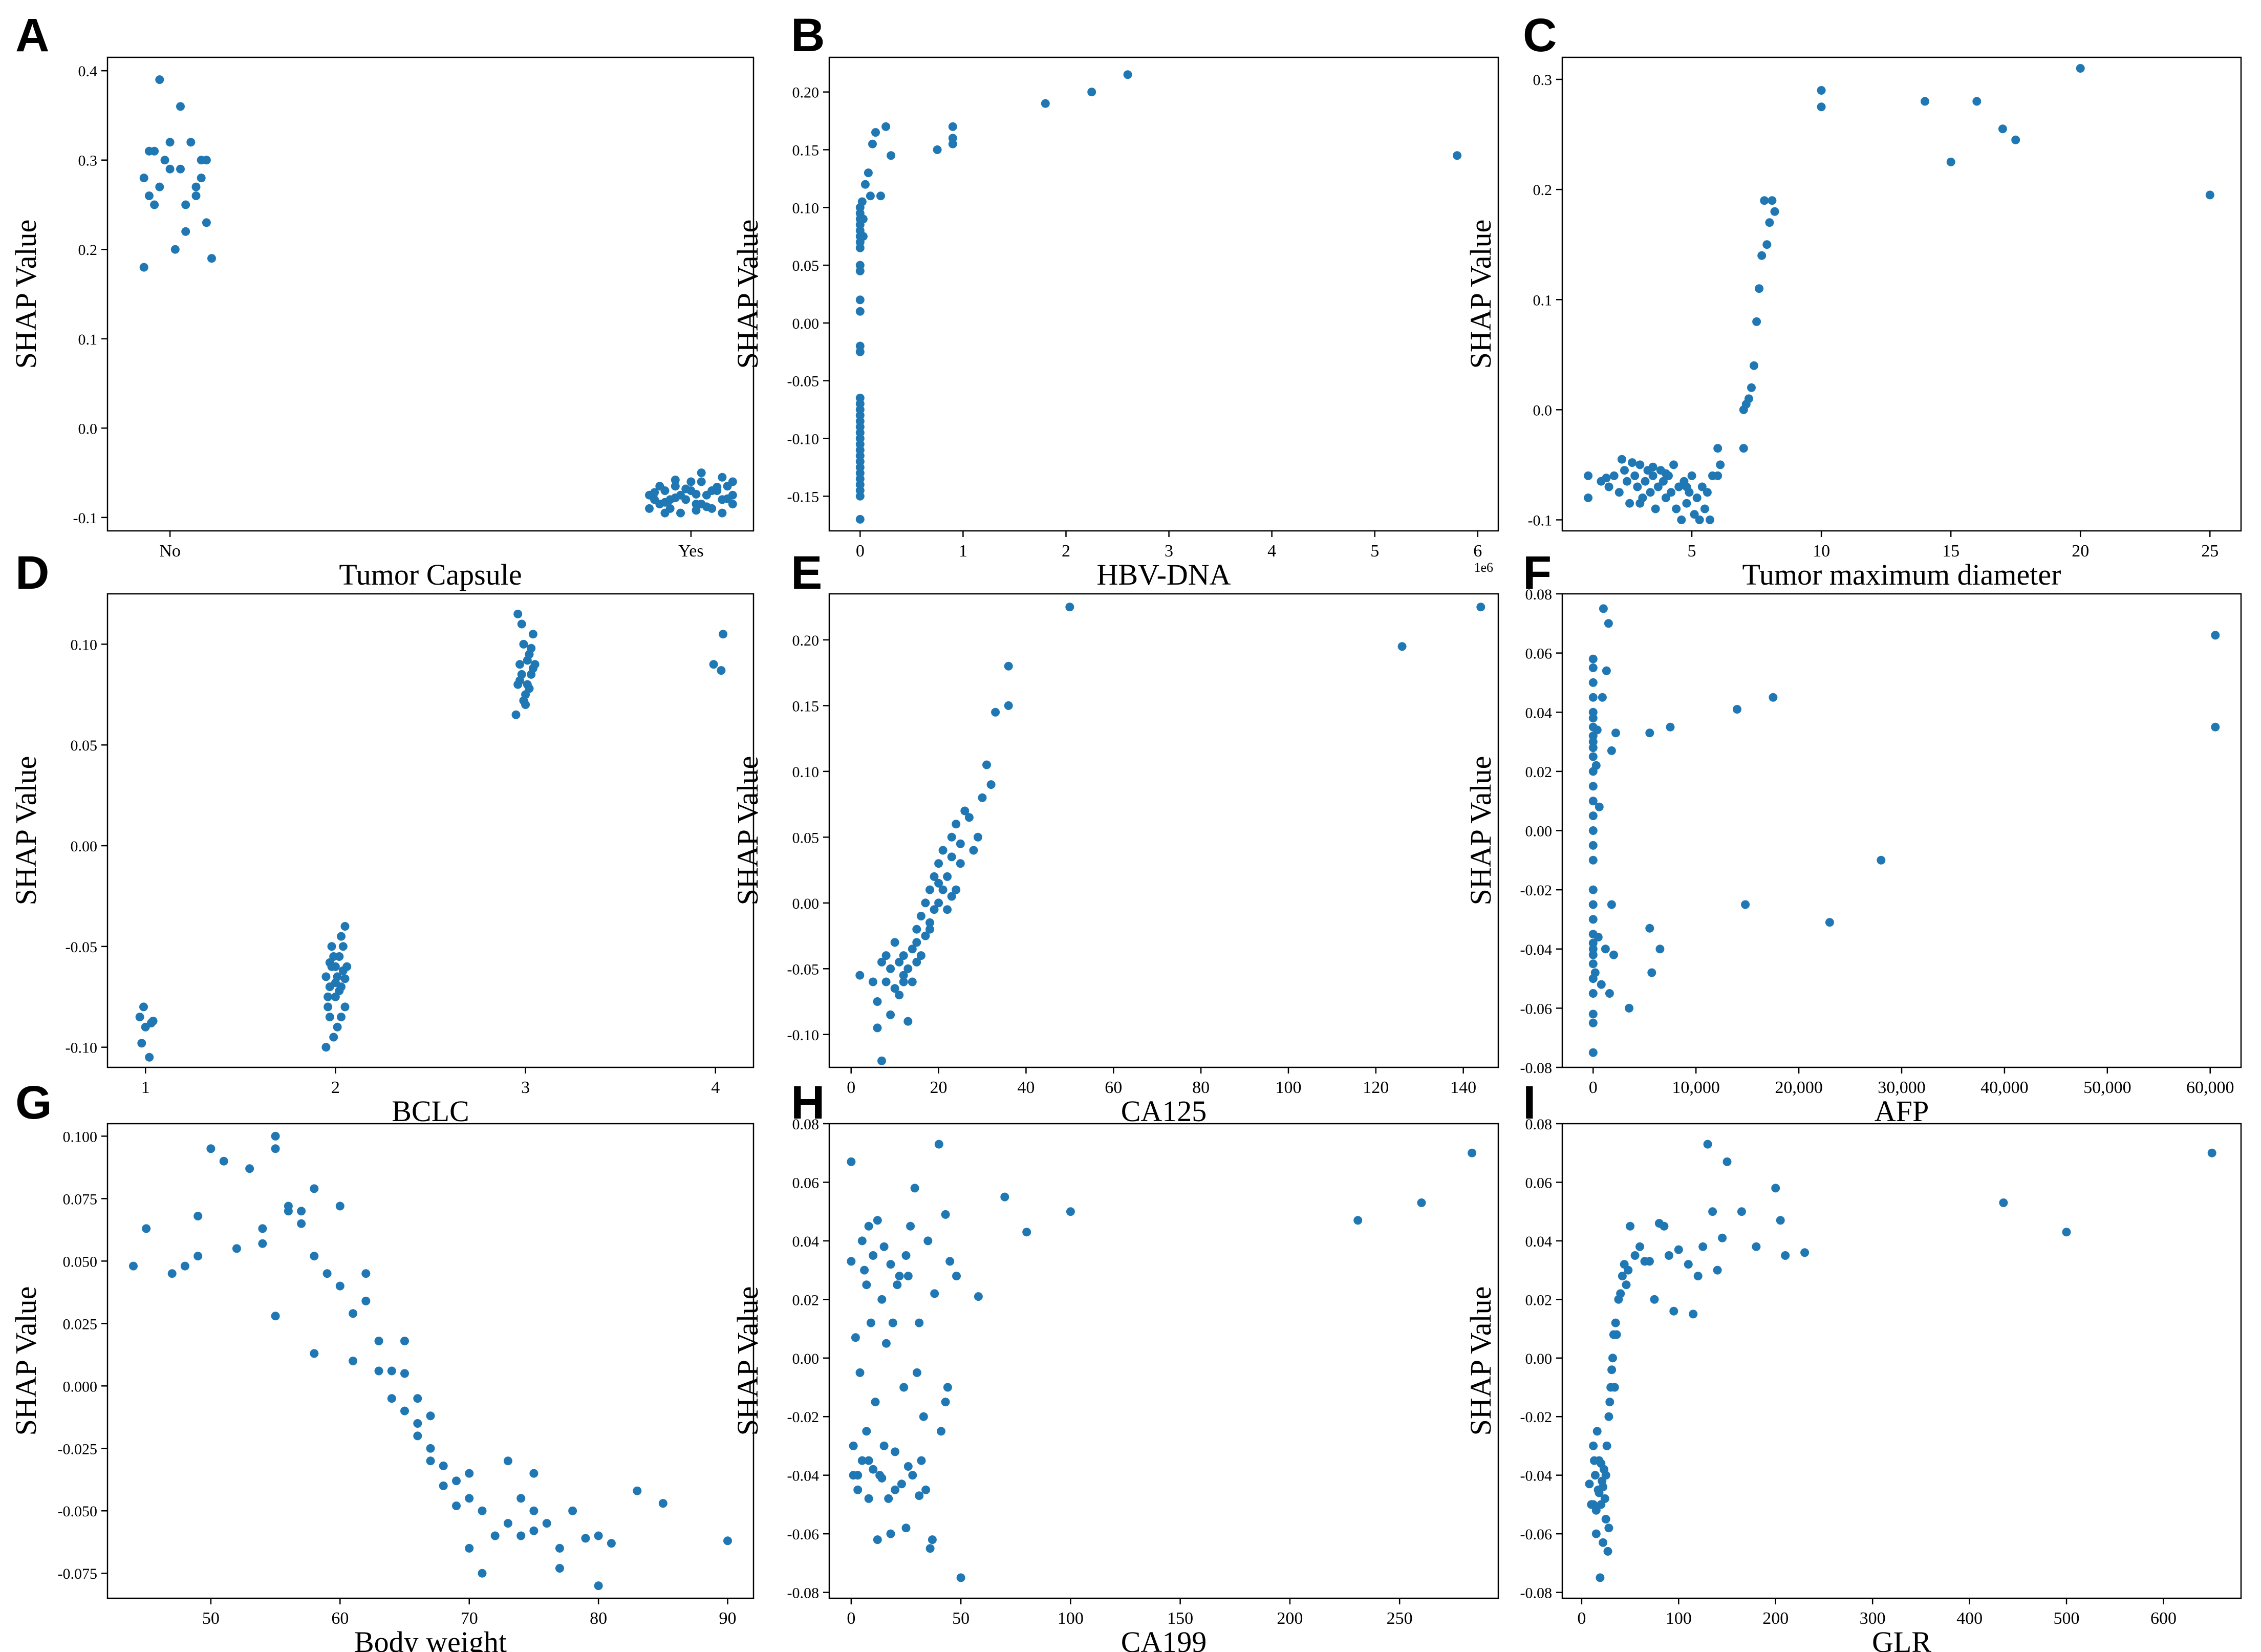  I want to click on y-tick-label: -0.02, so click(1536, 1417).